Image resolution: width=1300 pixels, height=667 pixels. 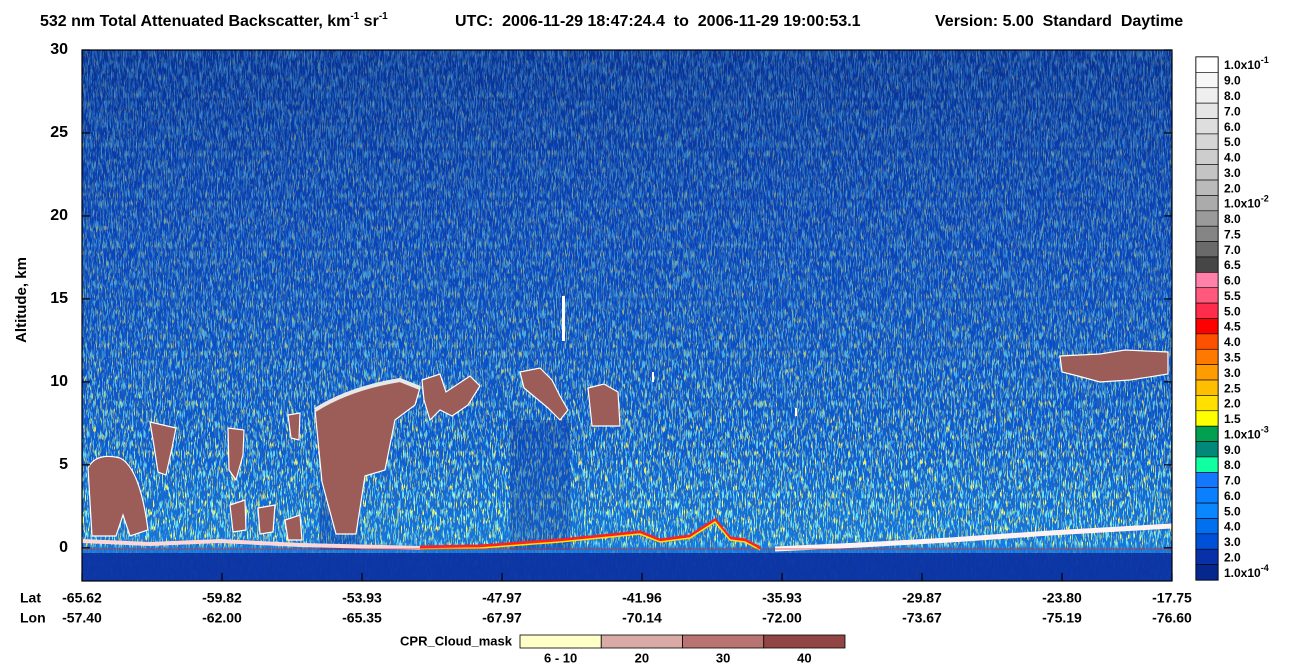 What do you see at coordinates (362, 618) in the screenshot?
I see `x-tick-label: -65.35` at bounding box center [362, 618].